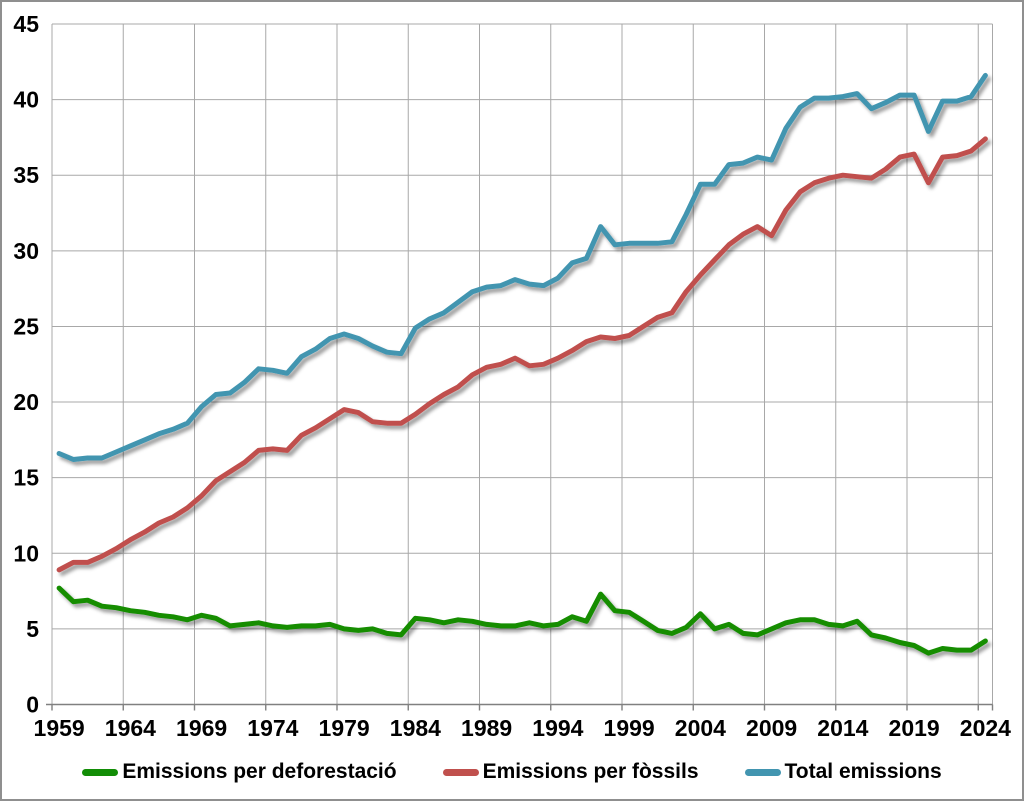 This screenshot has width=1024, height=801. I want to click on svg-text: 15, so click(26, 478).